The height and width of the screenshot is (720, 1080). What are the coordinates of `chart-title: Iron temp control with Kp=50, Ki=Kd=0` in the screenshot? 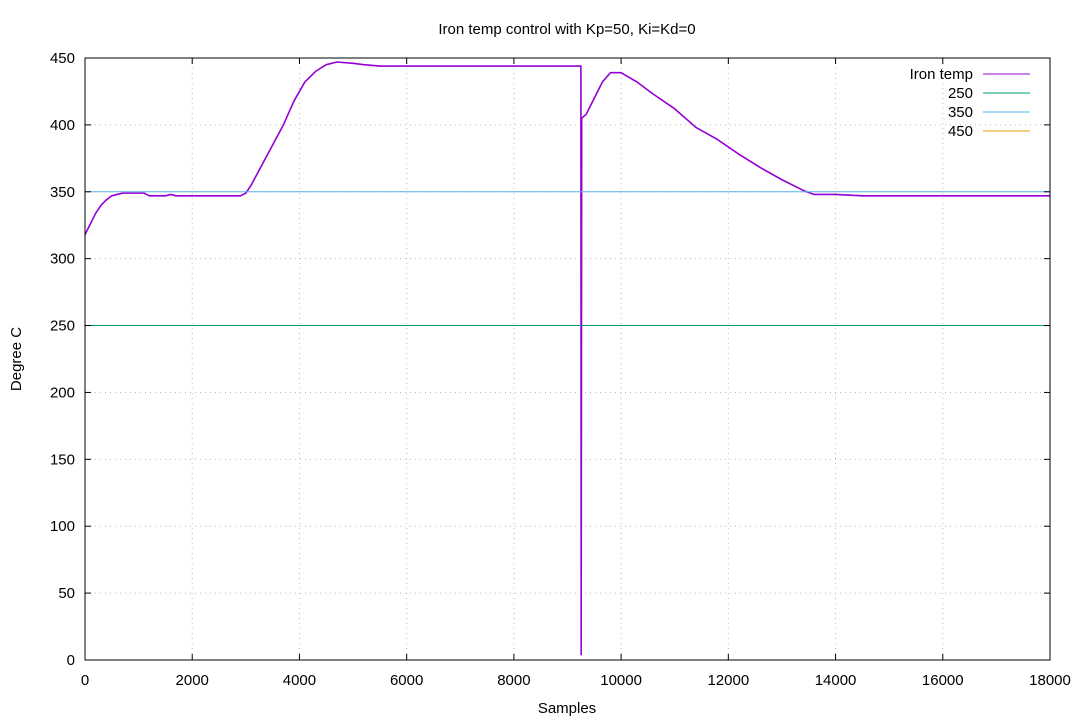 It's located at (566, 29).